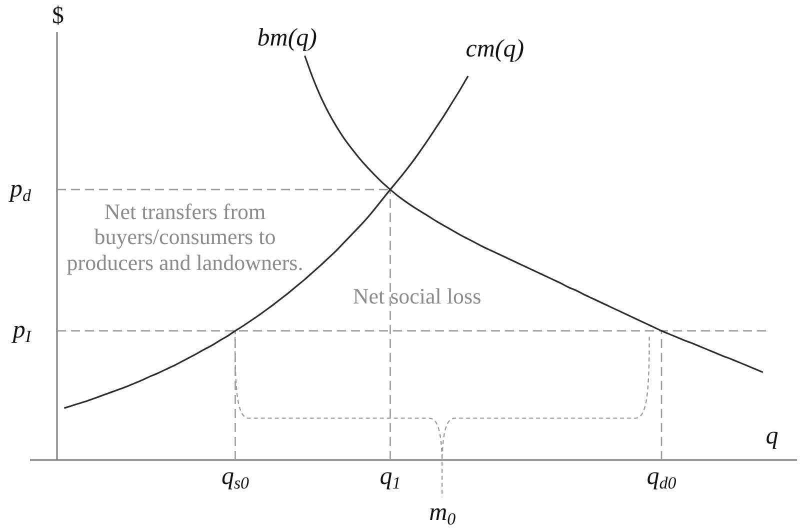 This screenshot has width=800, height=531. What do you see at coordinates (772, 437) in the screenshot?
I see `x-axis-title: q` at bounding box center [772, 437].